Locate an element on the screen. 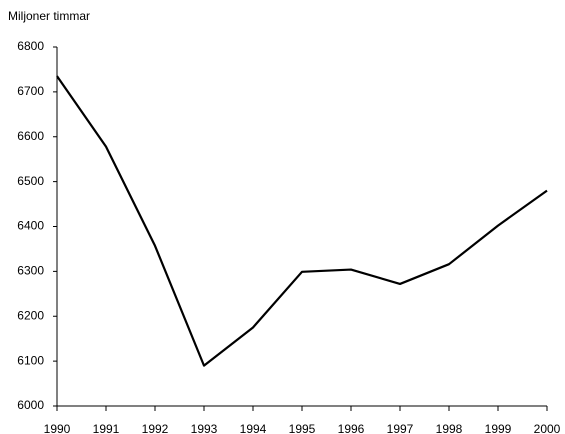 The height and width of the screenshot is (434, 565). y-tick-label: 6500 is located at coordinates (30, 181).